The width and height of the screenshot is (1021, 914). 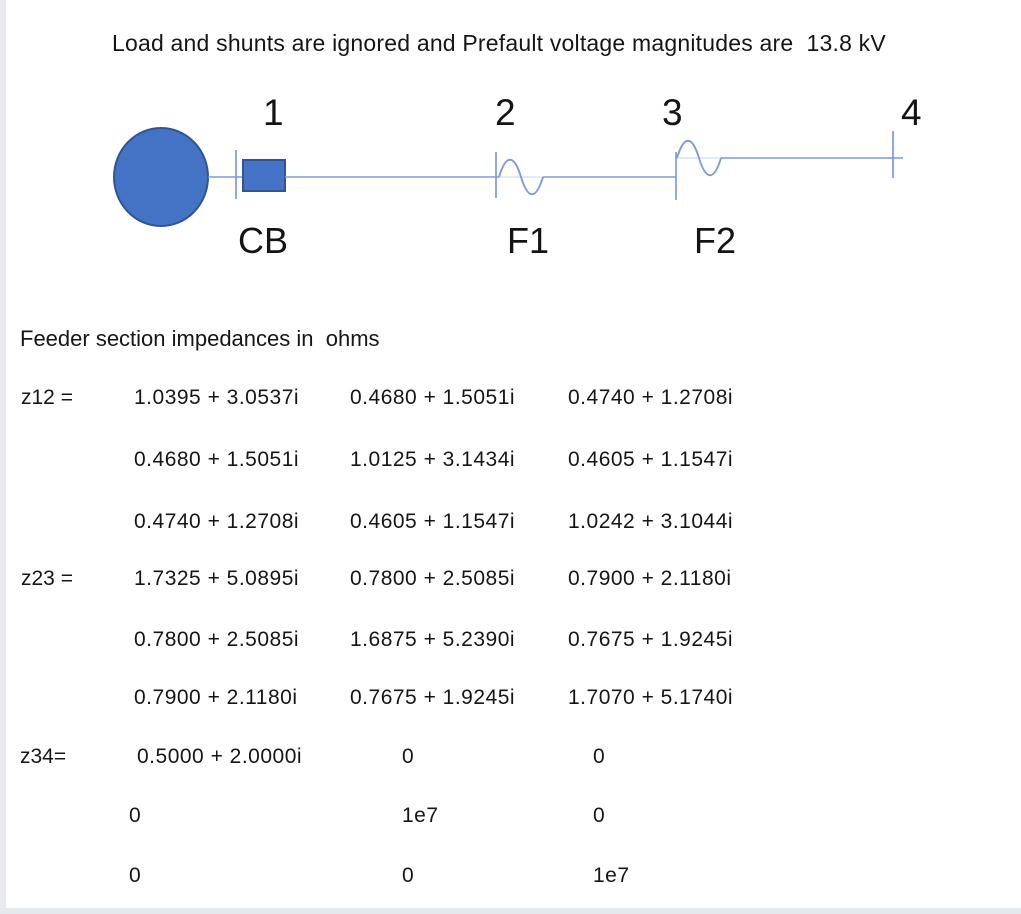 What do you see at coordinates (200, 338) in the screenshot?
I see `impedance-section-caption: Feeder section impedances in ohms` at bounding box center [200, 338].